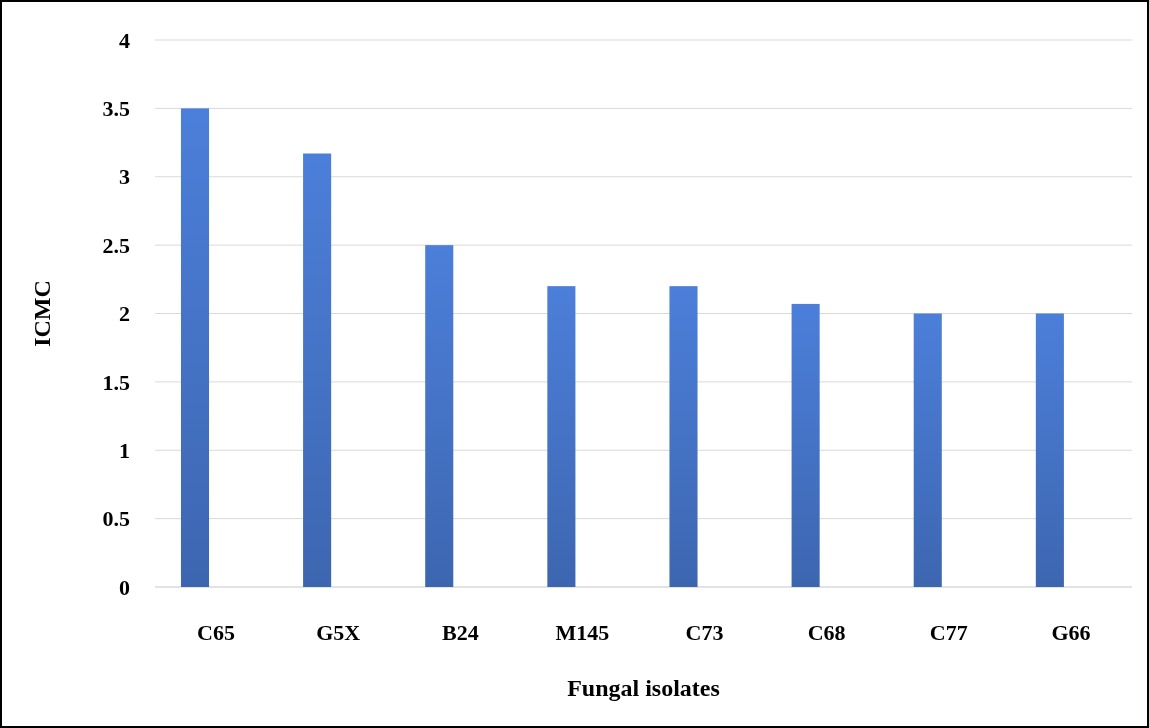  I want to click on y-tick-label: 3, so click(124, 177).